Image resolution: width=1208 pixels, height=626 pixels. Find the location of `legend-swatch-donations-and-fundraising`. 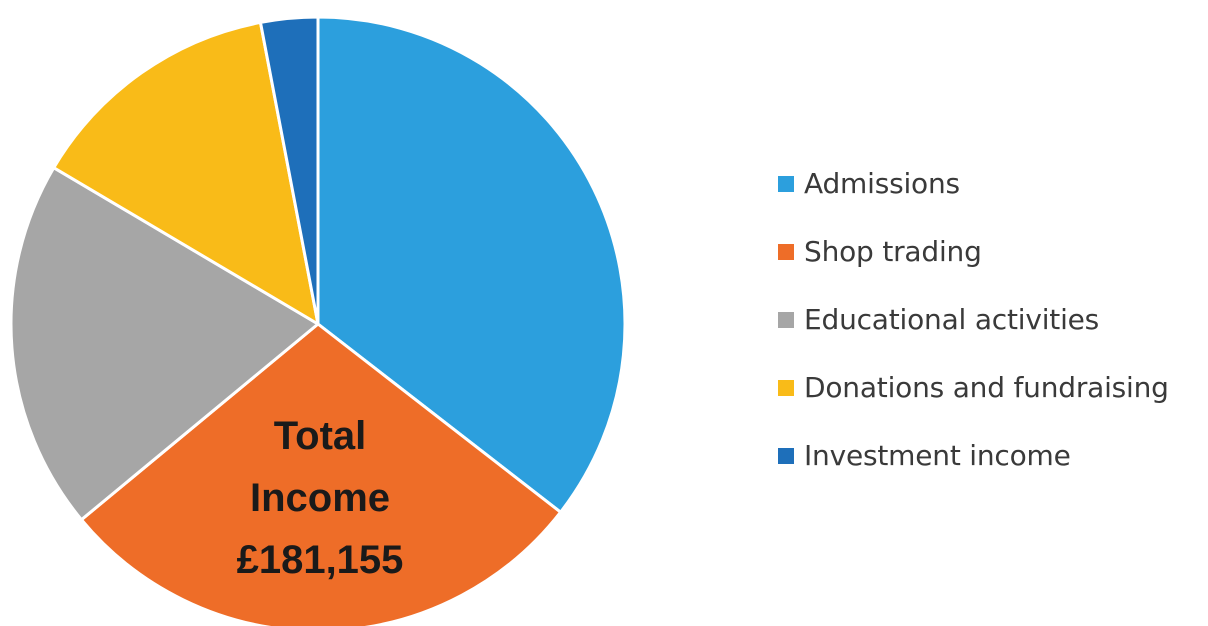

legend-swatch-donations-and-fundraising is located at coordinates (786, 387).